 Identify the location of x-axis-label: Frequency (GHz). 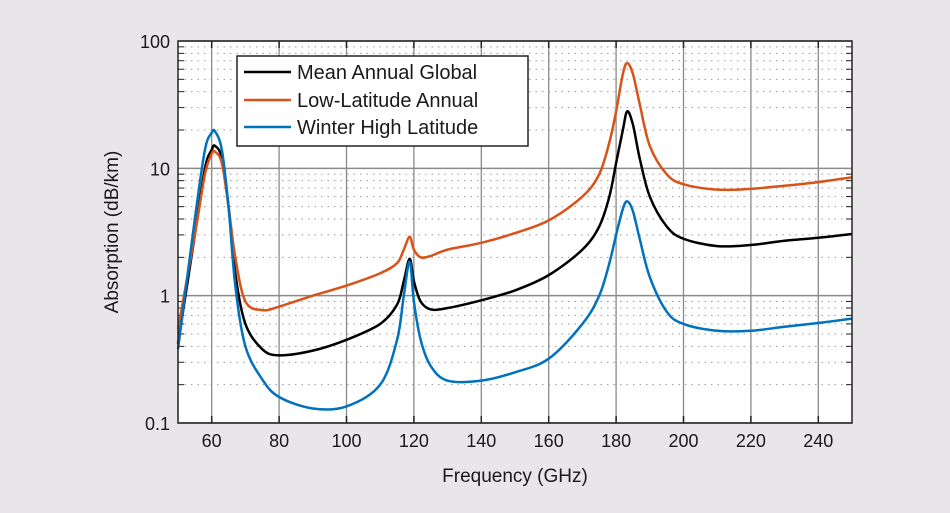
(515, 476).